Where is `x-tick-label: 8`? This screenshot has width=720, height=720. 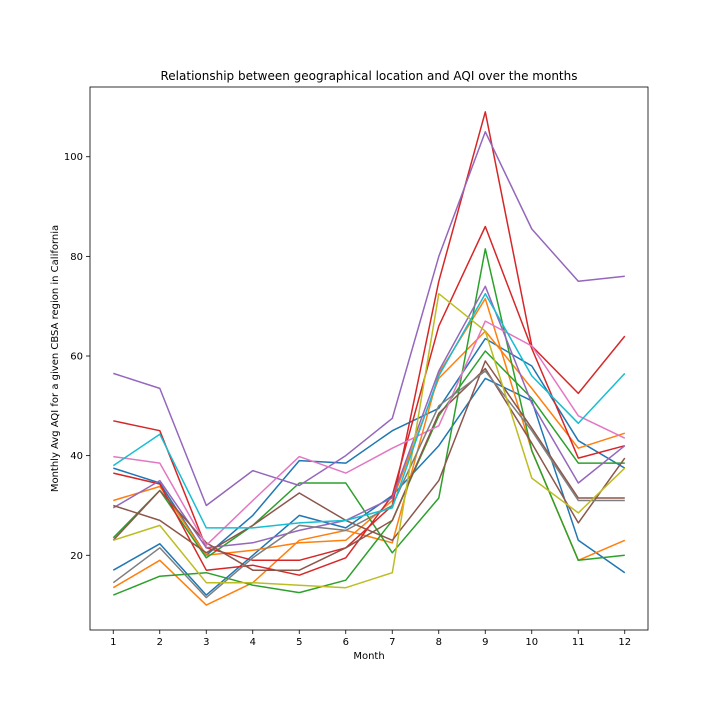
x-tick-label: 8 is located at coordinates (439, 642).